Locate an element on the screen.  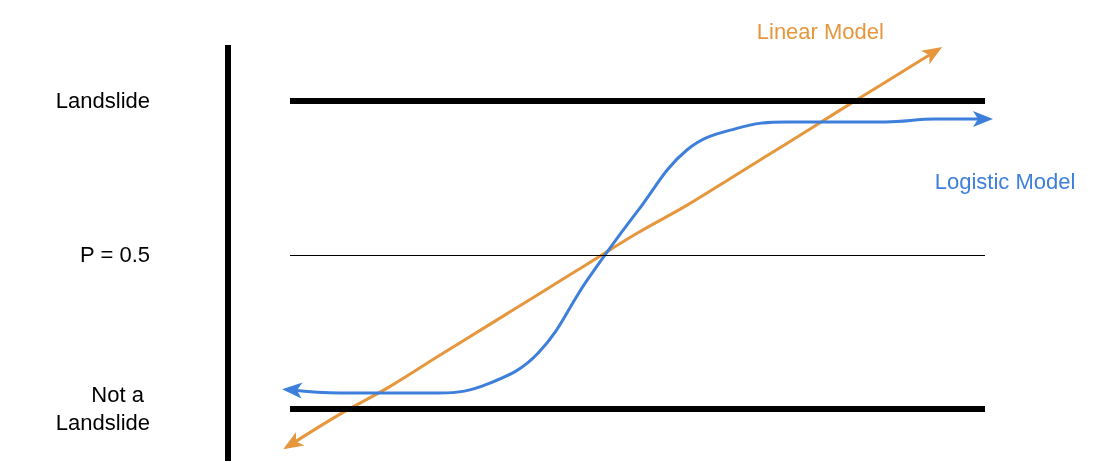
series-label: Linear Model is located at coordinates (820, 31).